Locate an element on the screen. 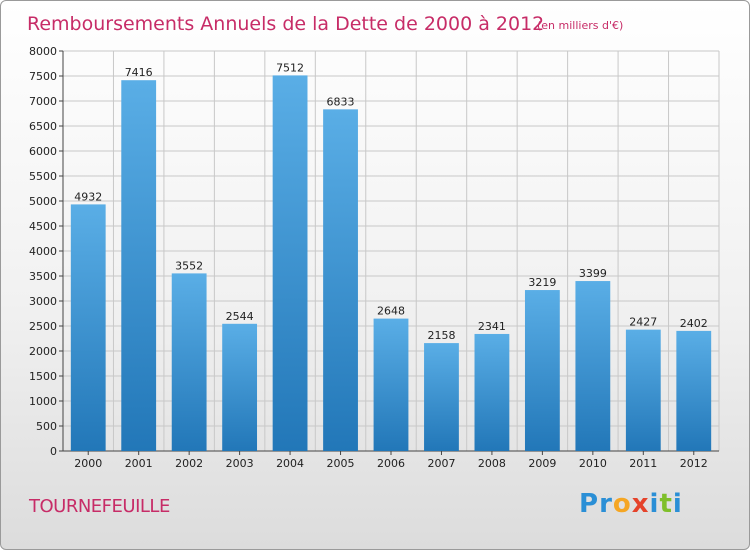 This screenshot has height=550, width=750. x-tick-label: 2006 is located at coordinates (391, 463).